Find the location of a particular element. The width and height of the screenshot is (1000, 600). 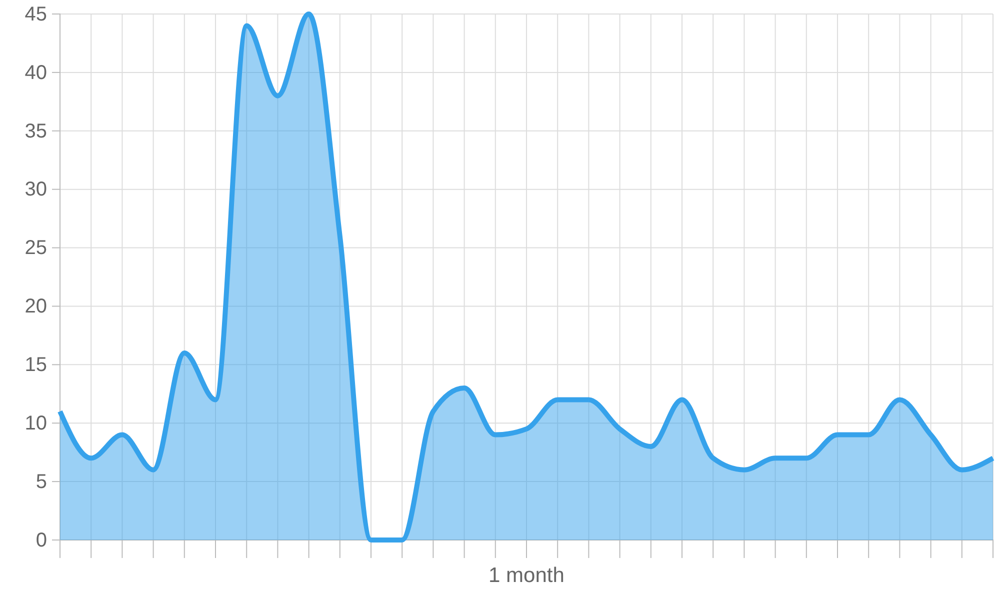

y-tick-label: 5 is located at coordinates (41, 481).